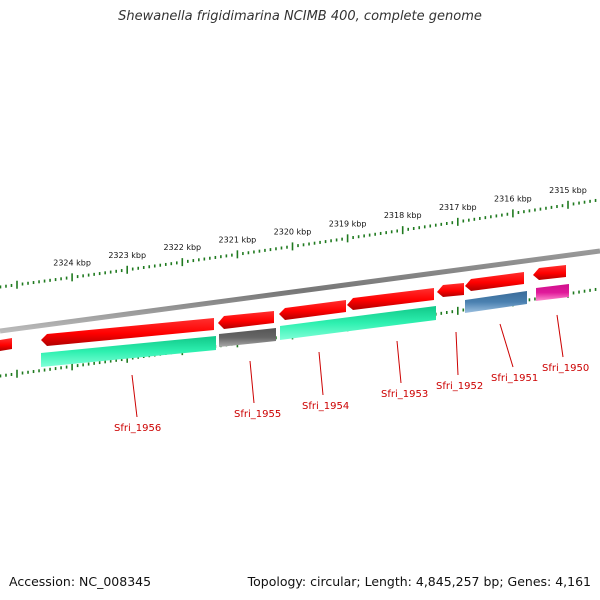  I want to click on scale-tick-label: 2319 kbp, so click(348, 223).